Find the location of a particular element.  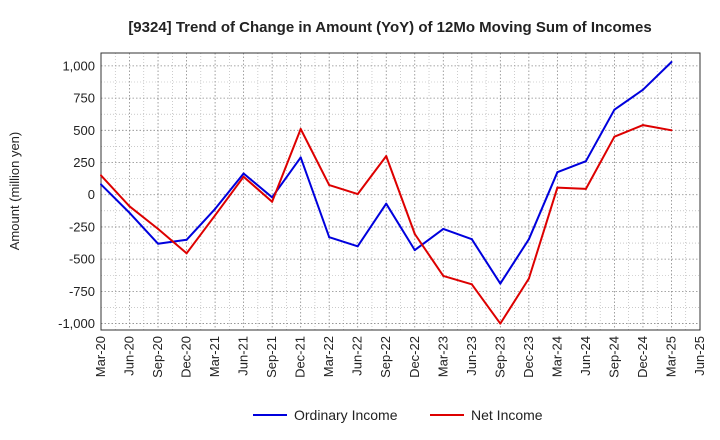

x-tick-label: Sep-20 is located at coordinates (157, 357).